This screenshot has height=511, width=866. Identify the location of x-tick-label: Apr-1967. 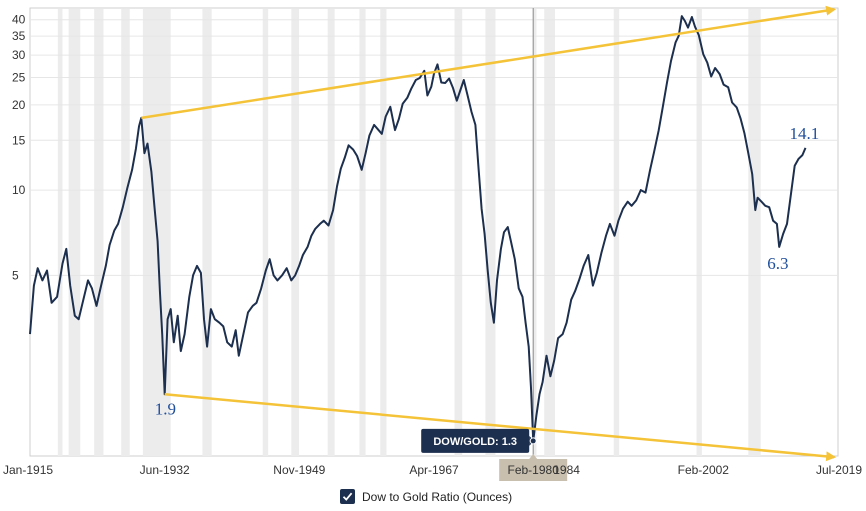
(434, 470).